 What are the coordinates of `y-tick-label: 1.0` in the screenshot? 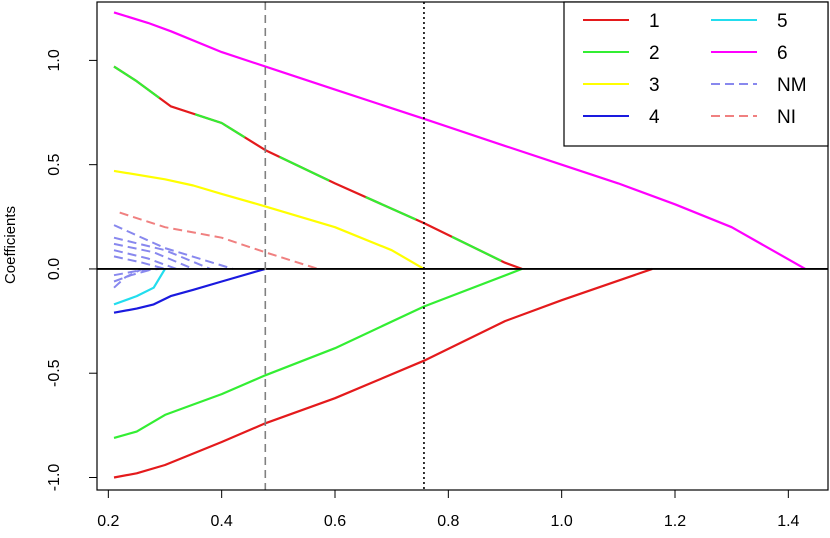 It's located at (54, 60).